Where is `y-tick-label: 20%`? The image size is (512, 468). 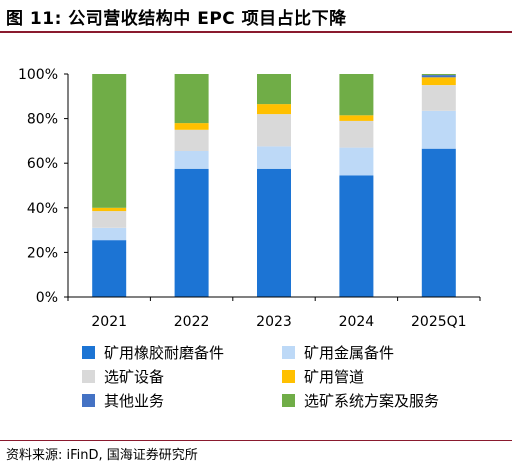
y-tick-label: 20% is located at coordinates (42, 253).